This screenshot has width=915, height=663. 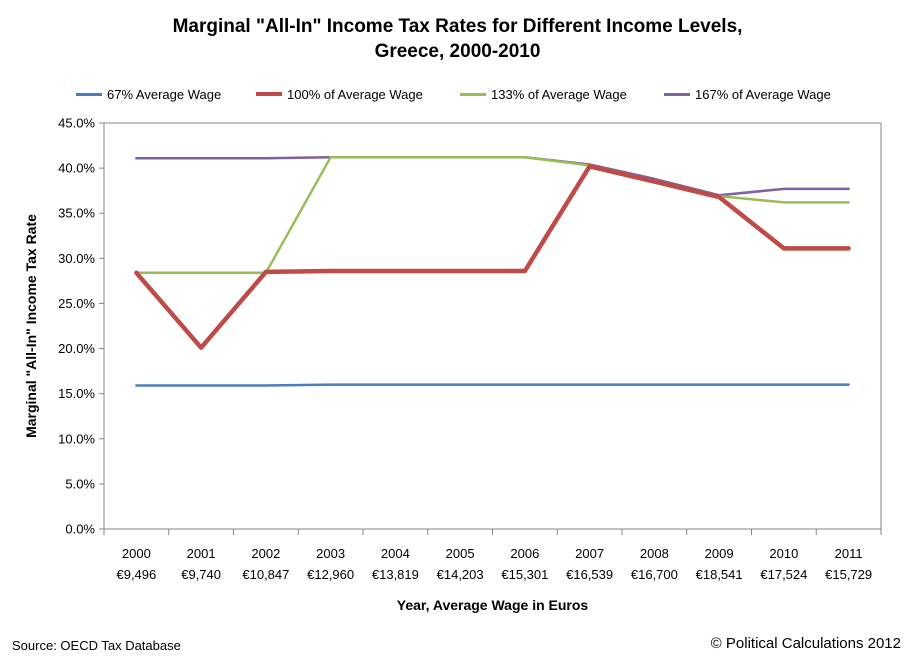 I want to click on x-tick-label-year: 2008, so click(x=654, y=553).